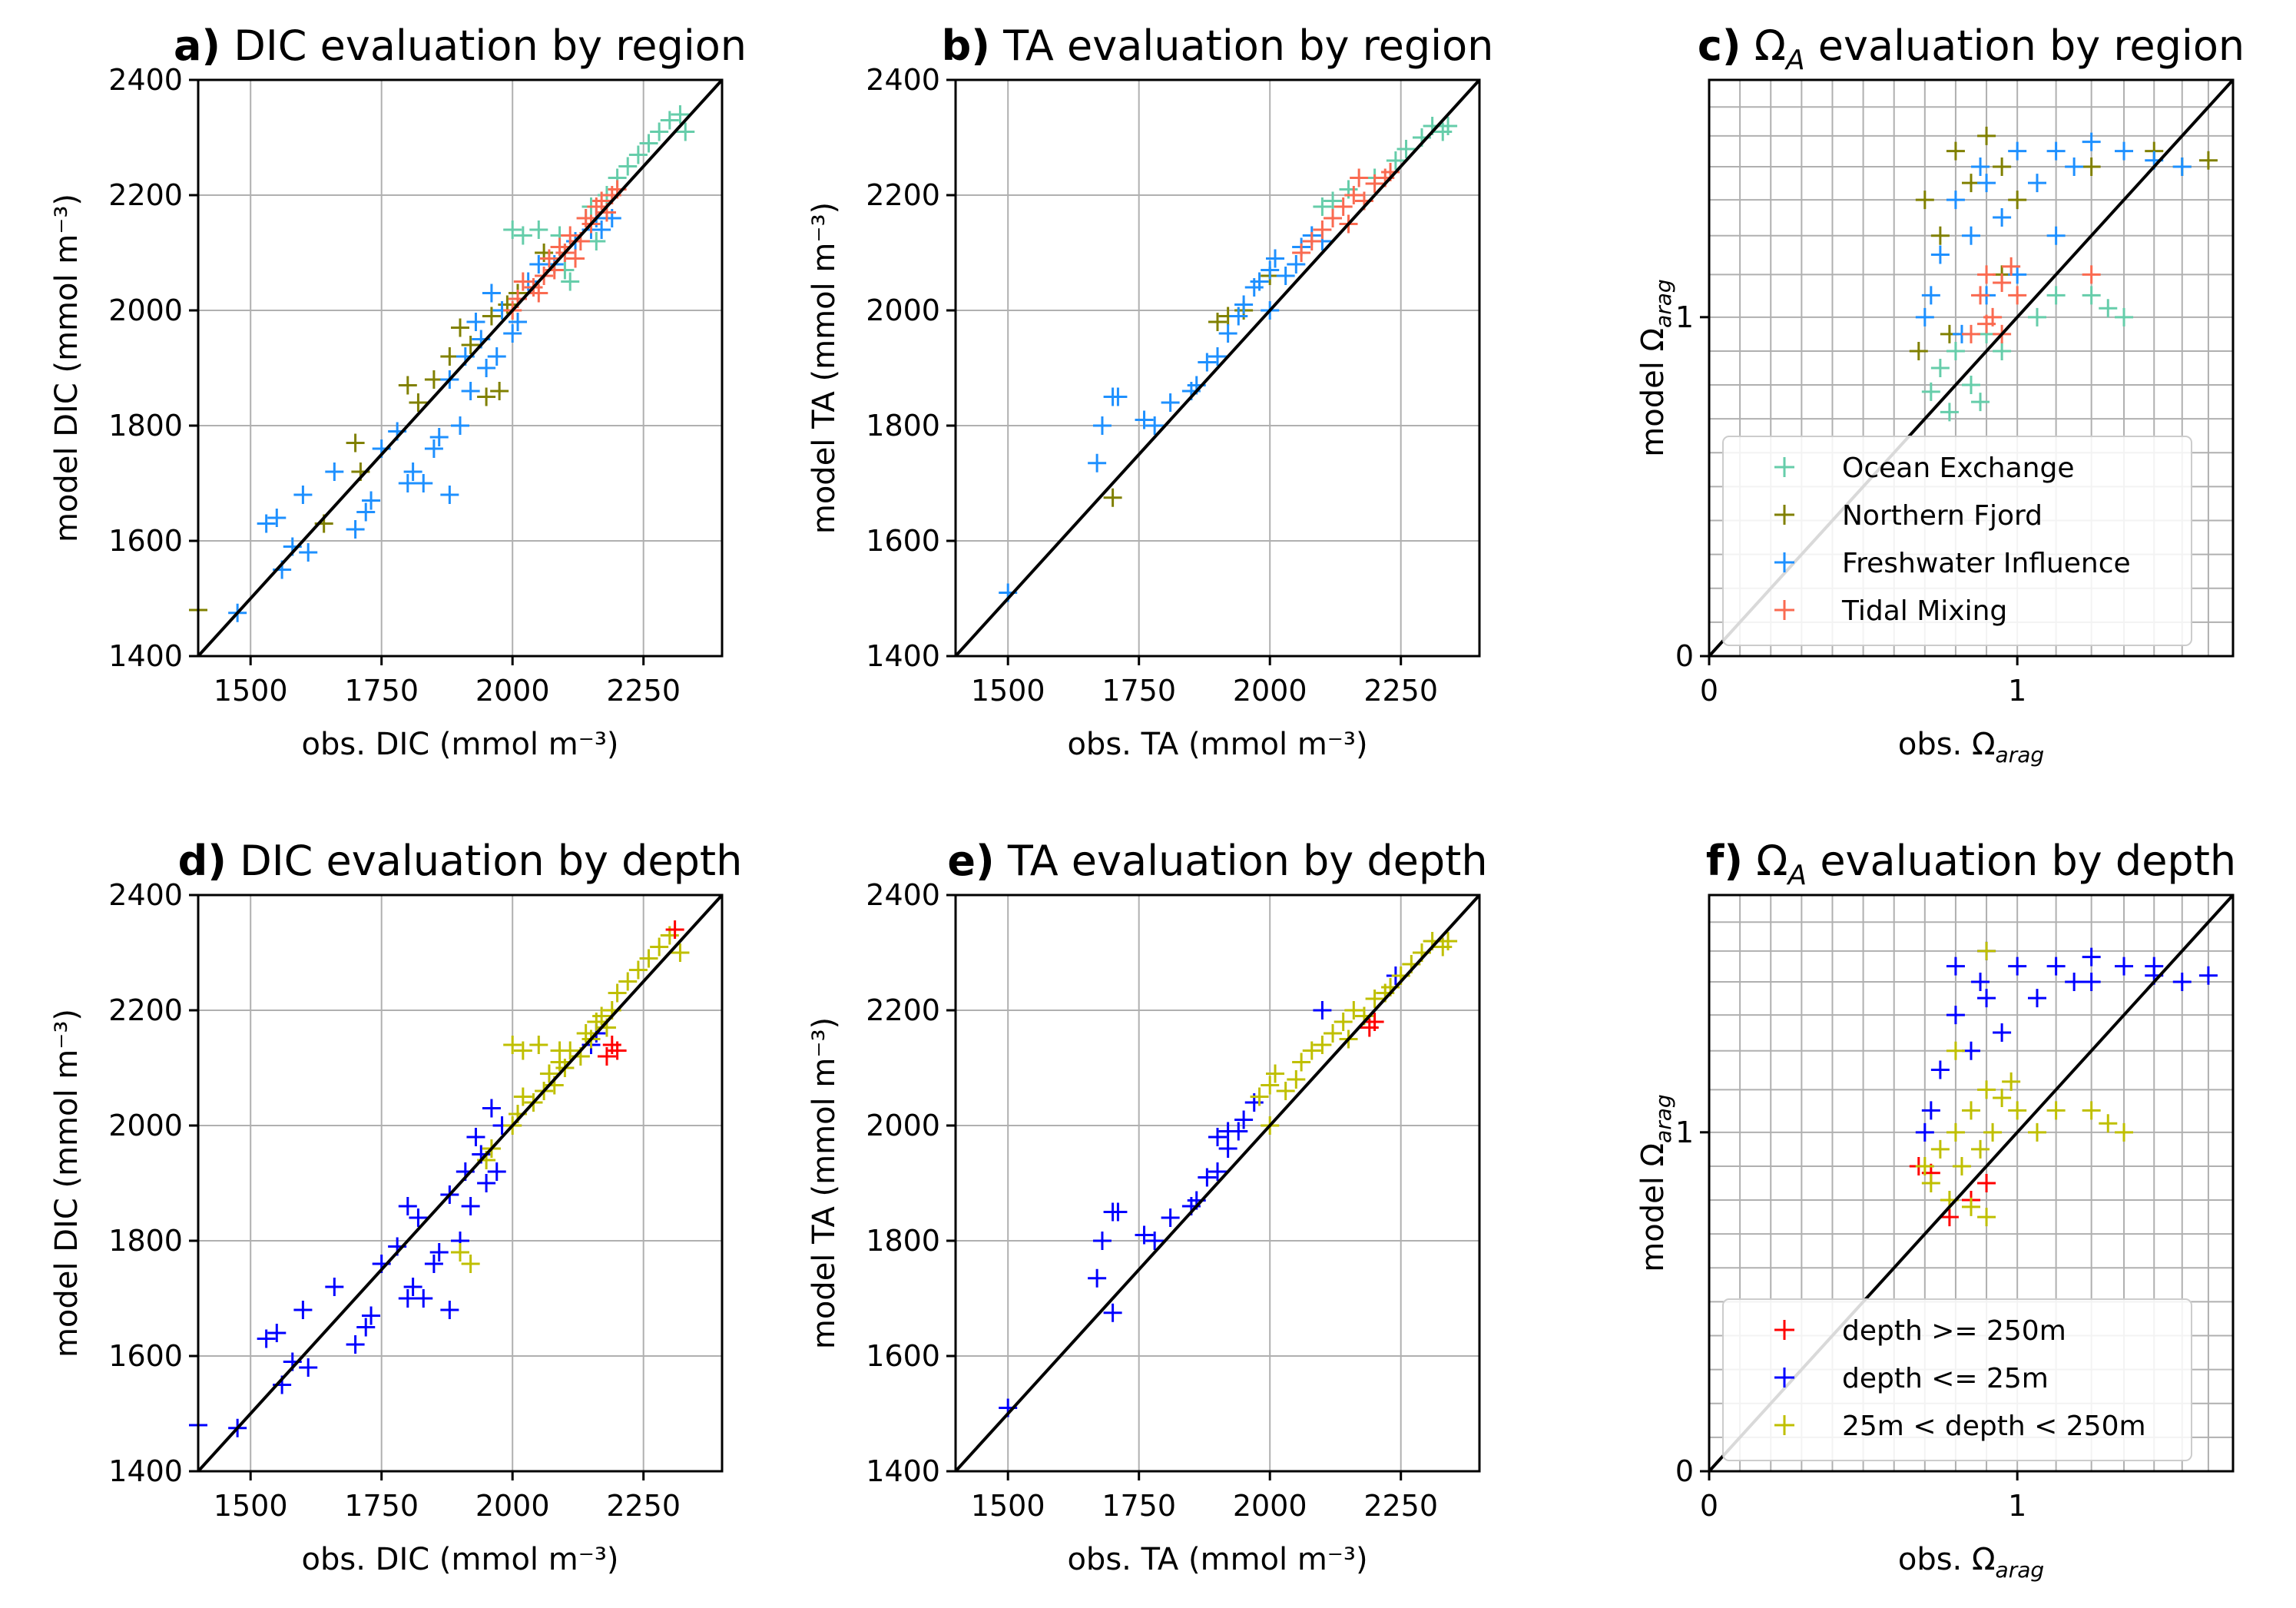 The height and width of the screenshot is (1608, 2296). What do you see at coordinates (1709, 1506) in the screenshot?
I see `x-tick-label: 0` at bounding box center [1709, 1506].